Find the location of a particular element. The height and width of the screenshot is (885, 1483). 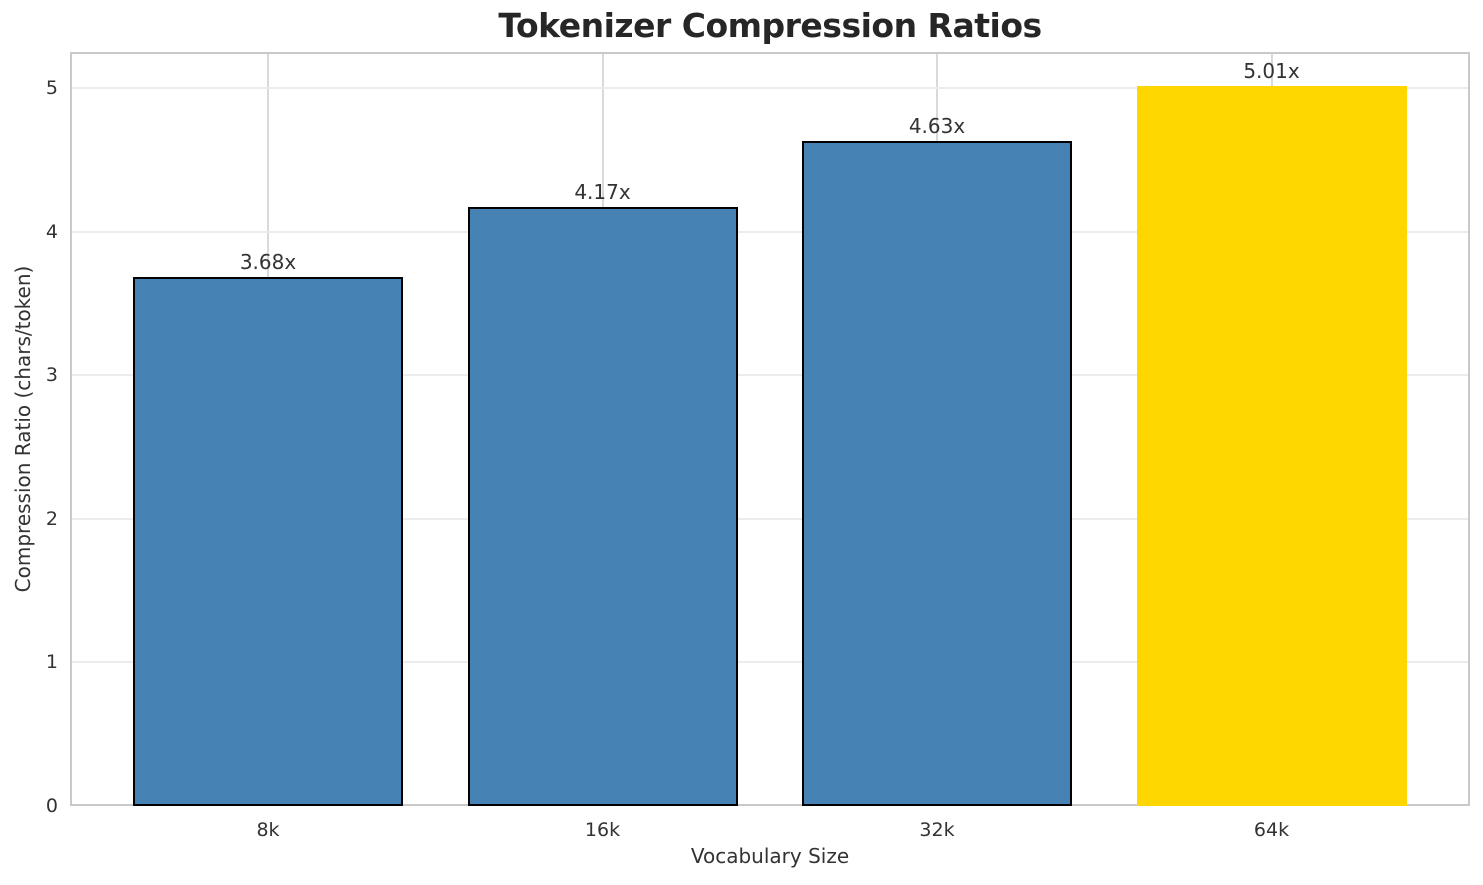

bar-8k is located at coordinates (268, 541).